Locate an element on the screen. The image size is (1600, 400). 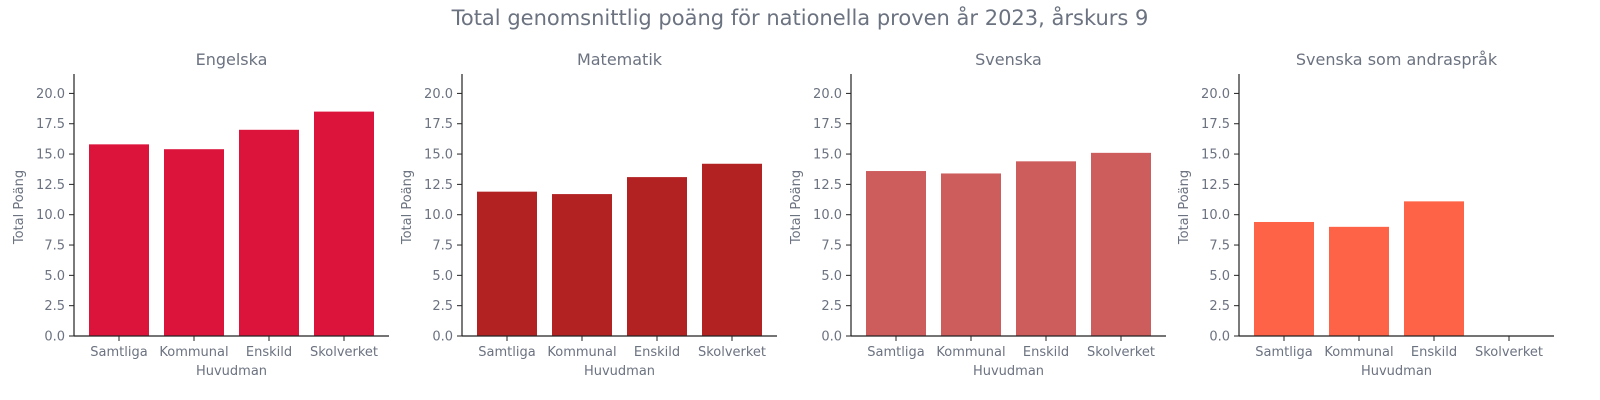
panel-title: Engelska is located at coordinates (232, 59).